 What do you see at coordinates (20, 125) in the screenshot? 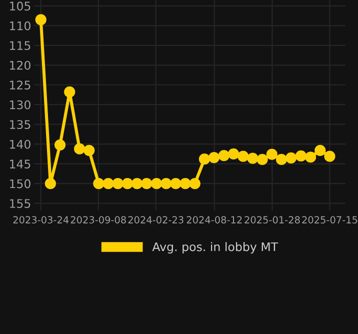
I see `y-tick-label: 135` at bounding box center [20, 125].